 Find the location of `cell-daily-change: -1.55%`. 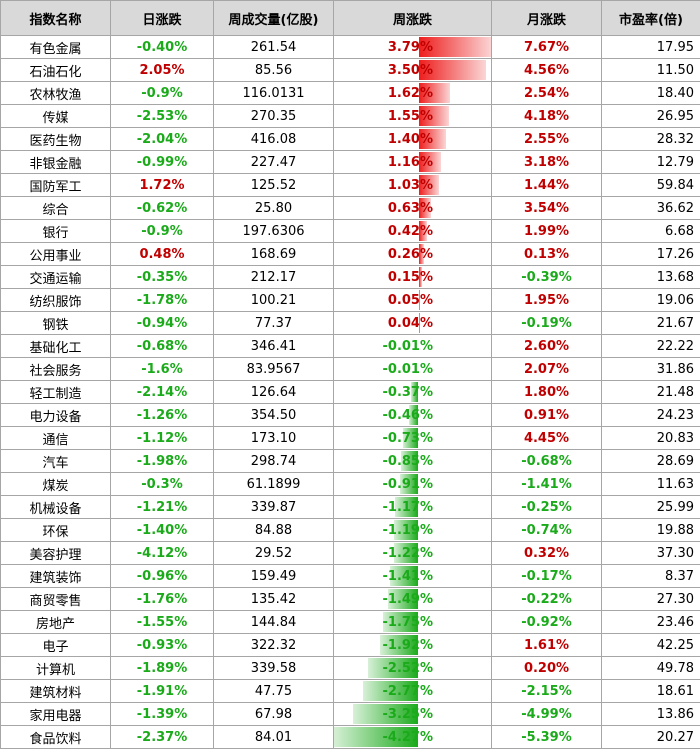

cell-daily-change: -1.55% is located at coordinates (162, 622).